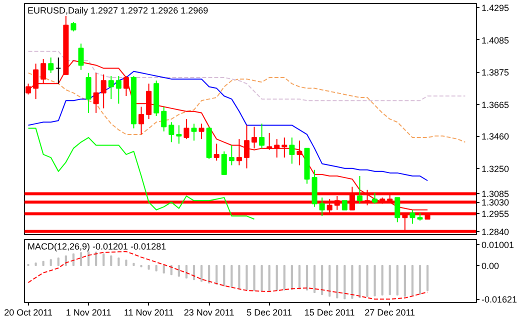 The height and width of the screenshot is (320, 520). What do you see at coordinates (498, 245) in the screenshot?
I see `y-tick-label: 0.01001` at bounding box center [498, 245].